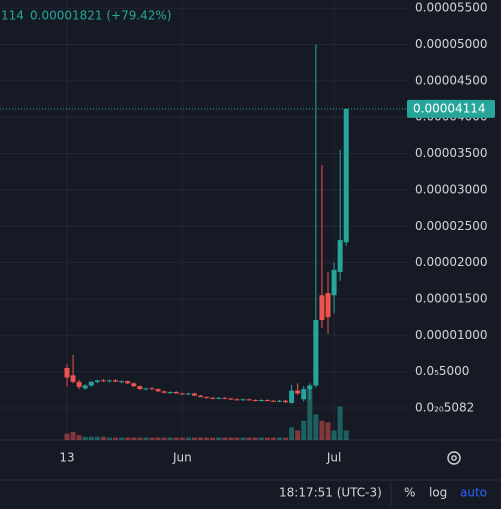 The height and width of the screenshot is (509, 501). I want to click on x-tick-label: 13, so click(66, 458).